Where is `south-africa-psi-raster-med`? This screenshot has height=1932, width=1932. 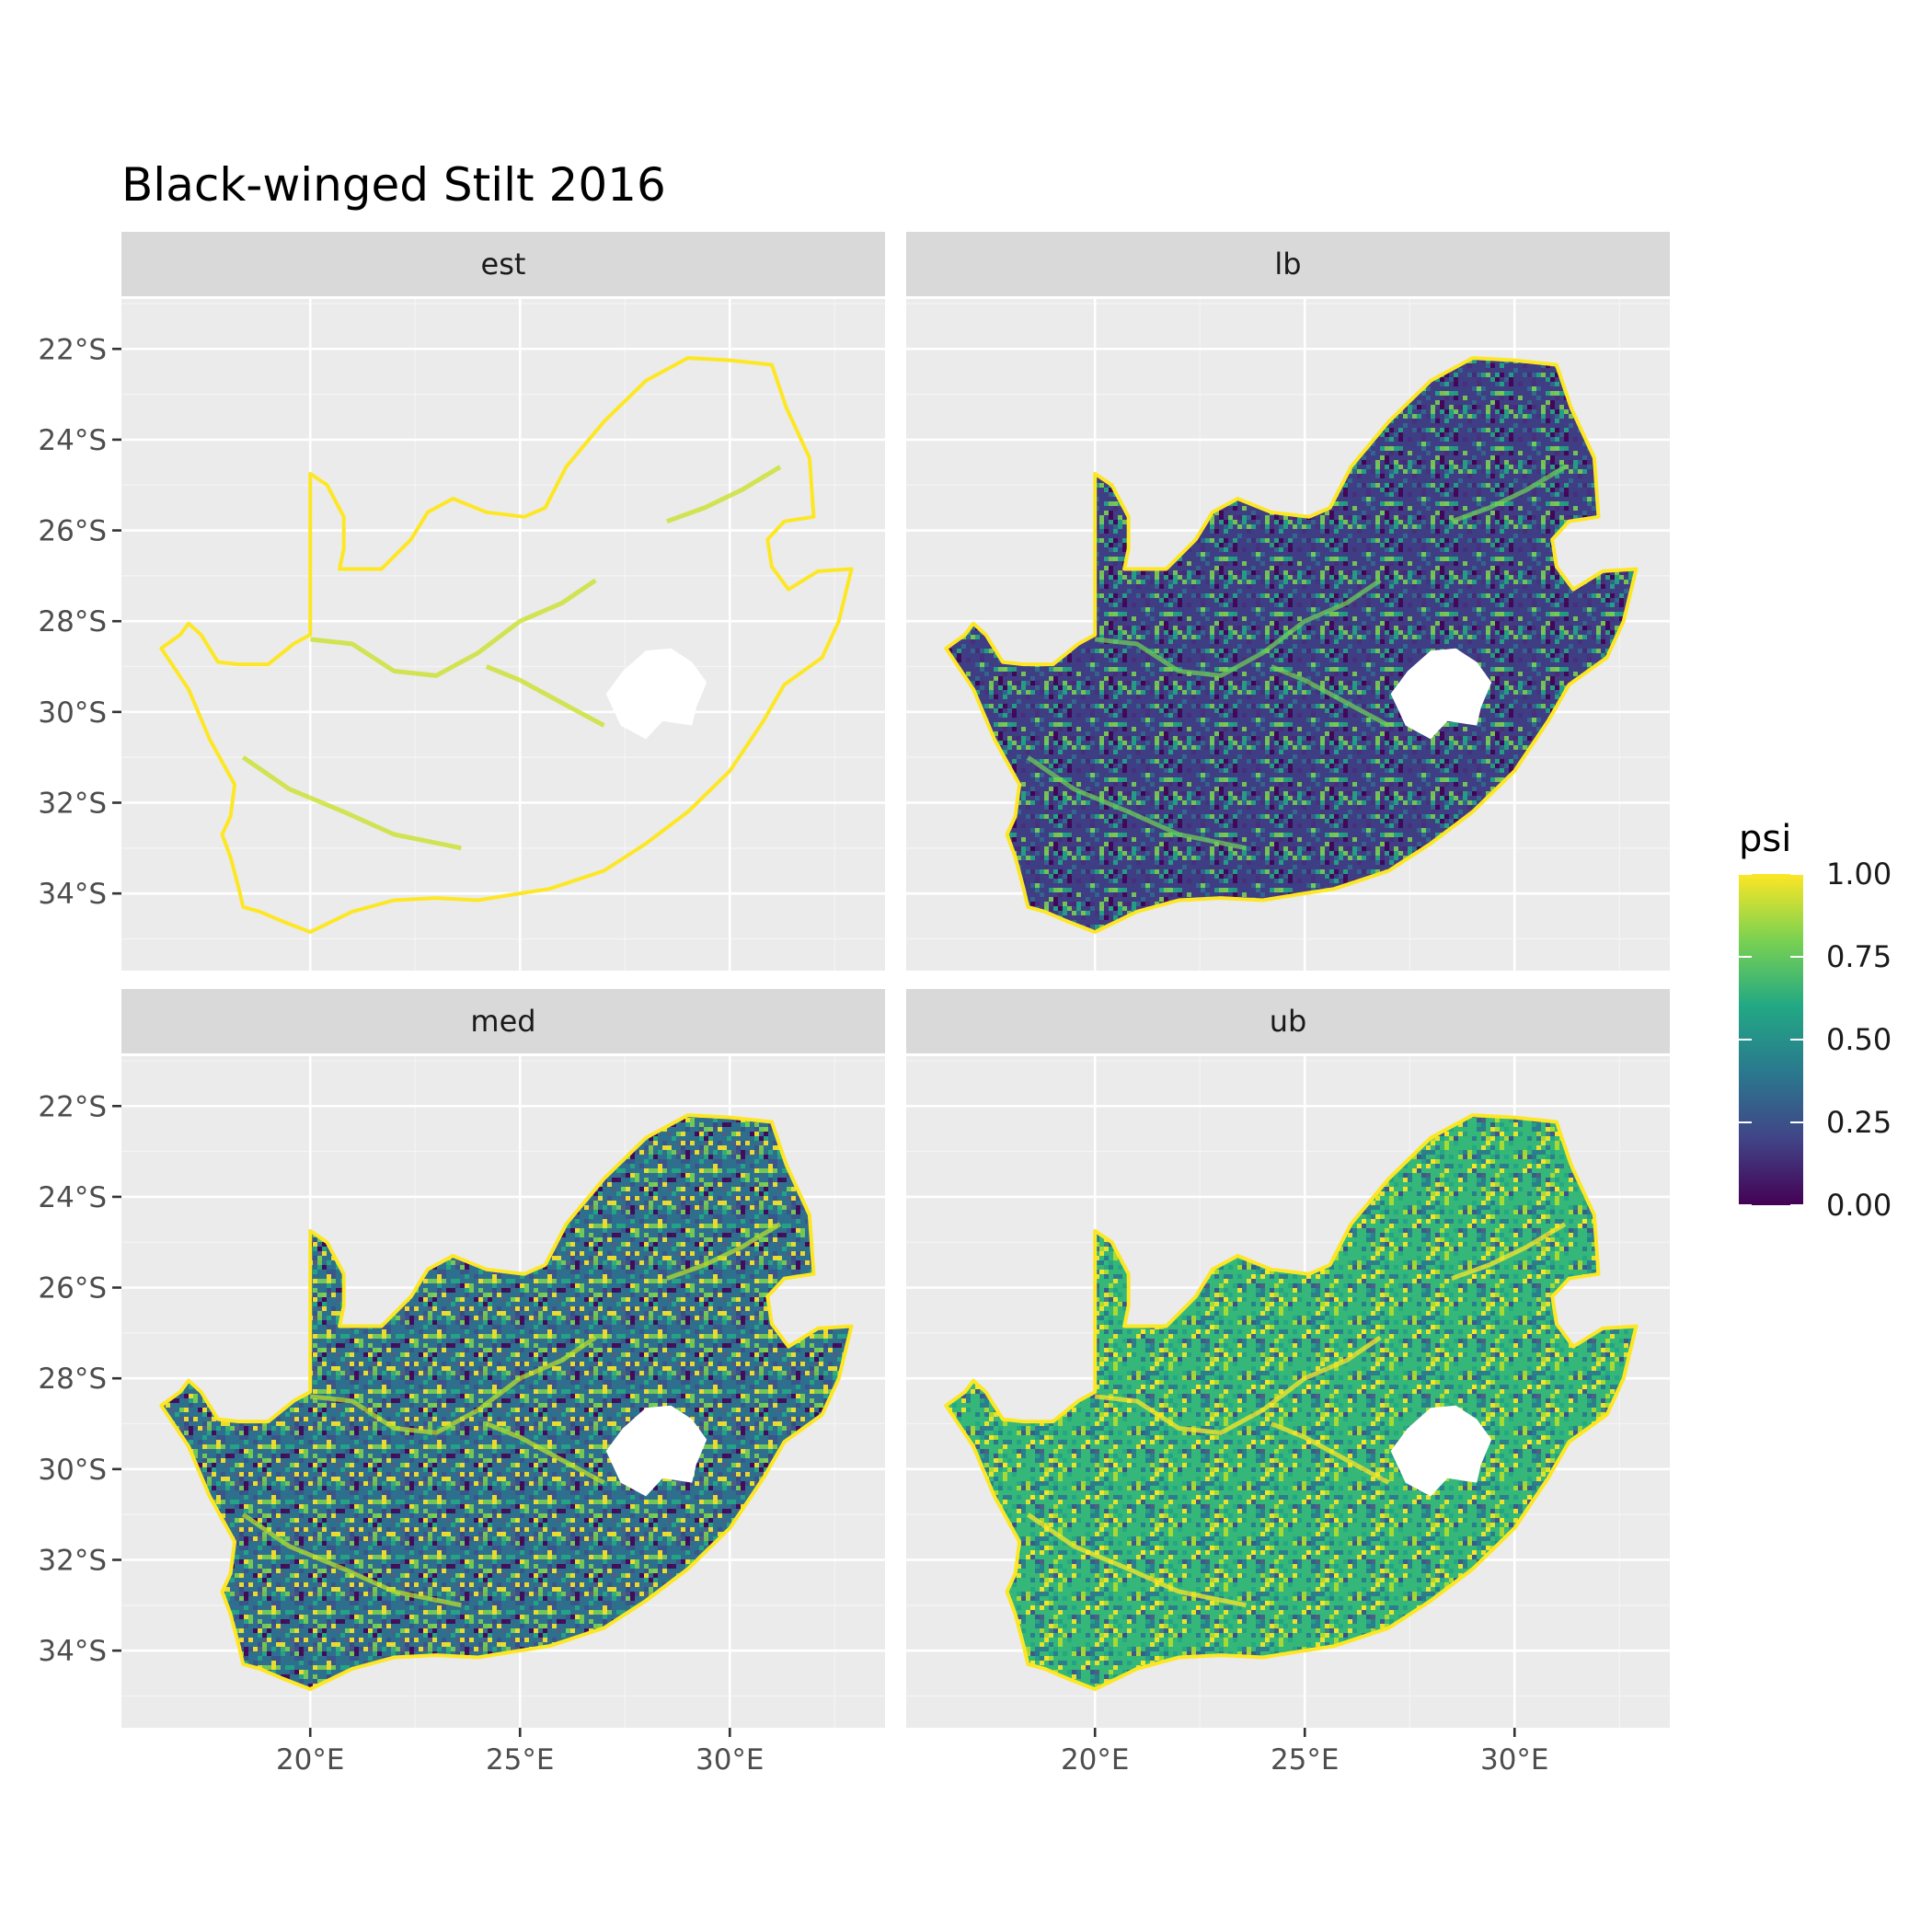 south-africa-psi-raster-med is located at coordinates (506, 1402).